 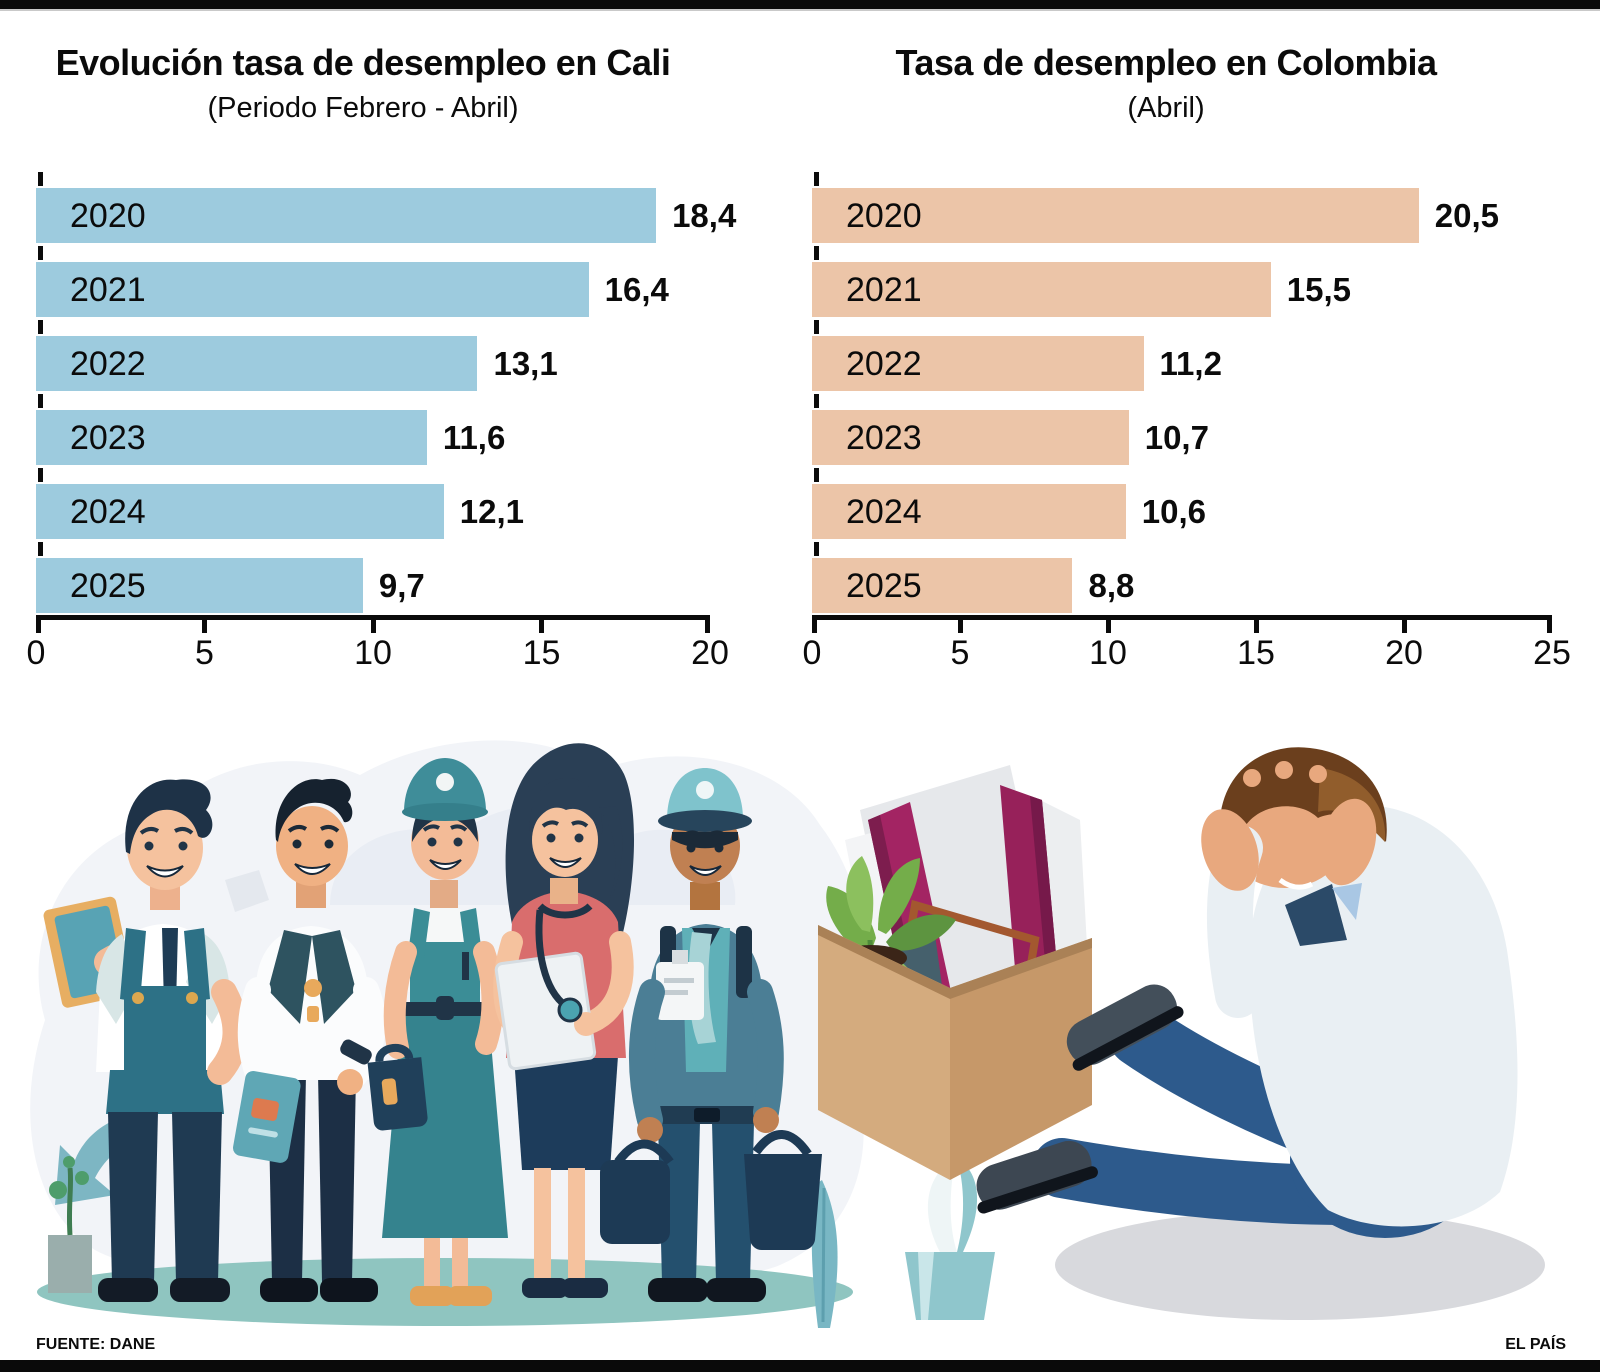 I want to click on worker-housekeeper, so click(x=437, y=1032).